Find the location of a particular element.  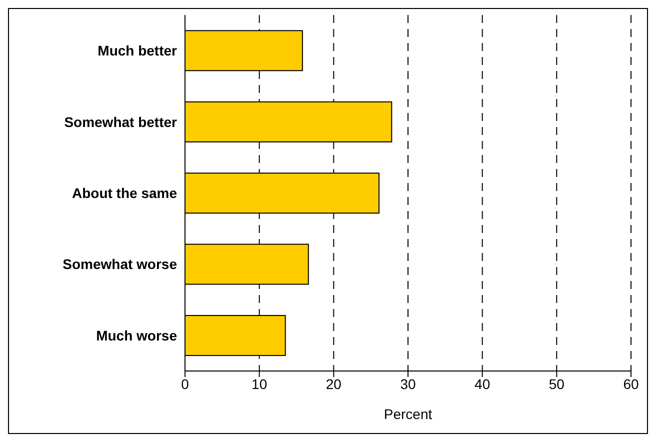

y-tick-label: Much better is located at coordinates (138, 50).